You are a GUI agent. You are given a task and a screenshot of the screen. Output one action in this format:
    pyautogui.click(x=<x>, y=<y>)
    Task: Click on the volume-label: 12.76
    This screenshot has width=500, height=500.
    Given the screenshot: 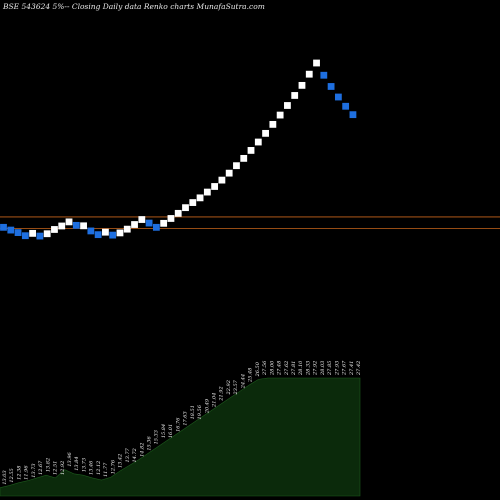 What is the action you would take?
    pyautogui.click(x=113, y=466)
    